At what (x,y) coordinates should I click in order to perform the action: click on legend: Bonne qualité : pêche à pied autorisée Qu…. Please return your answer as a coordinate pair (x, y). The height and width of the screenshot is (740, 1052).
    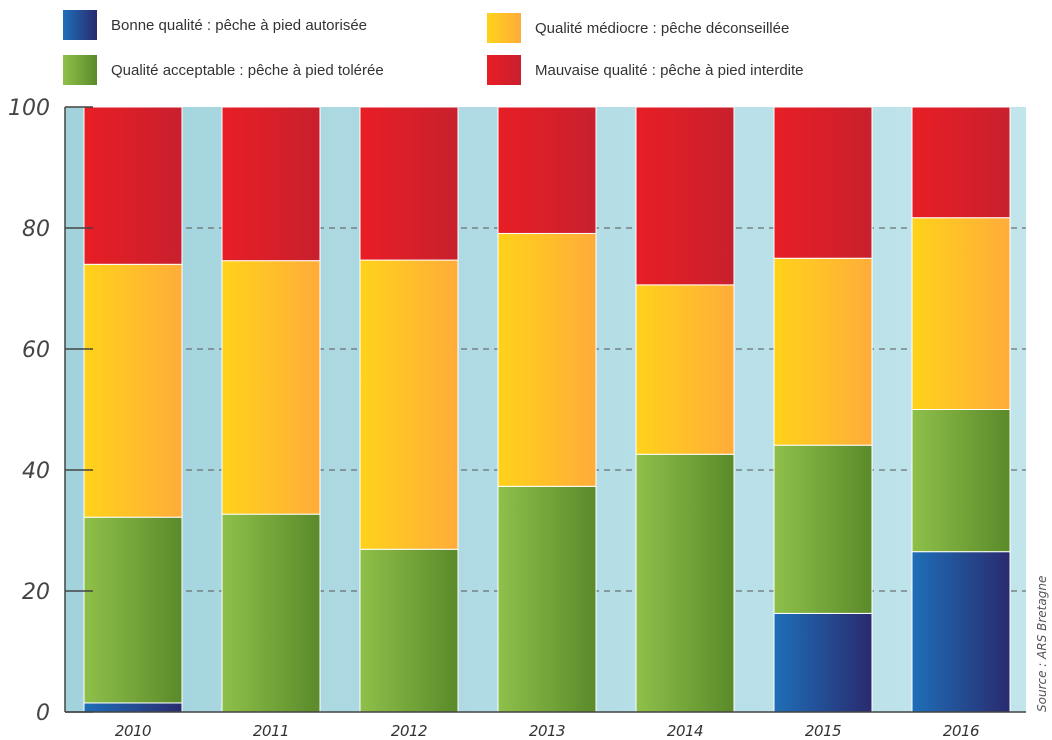
    Looking at the image, I should click on (433, 47).